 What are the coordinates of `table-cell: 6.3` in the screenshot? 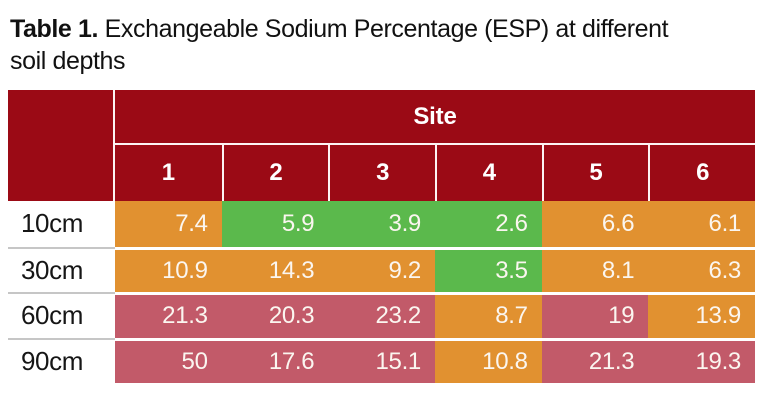 It's located at (701, 269).